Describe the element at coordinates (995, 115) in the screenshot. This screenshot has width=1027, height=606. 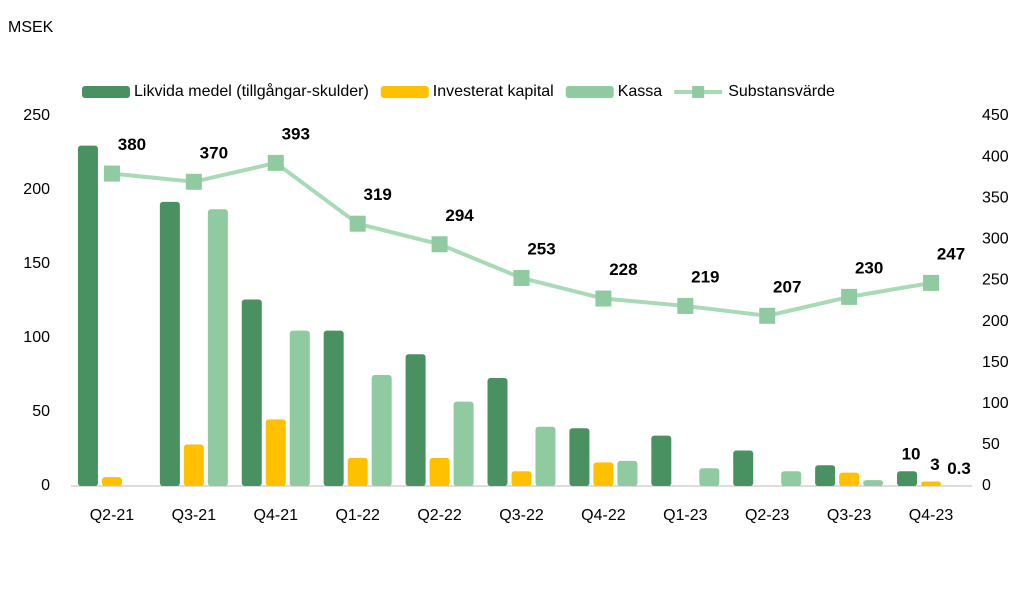
I see `y2-tick-label: 450` at that location.